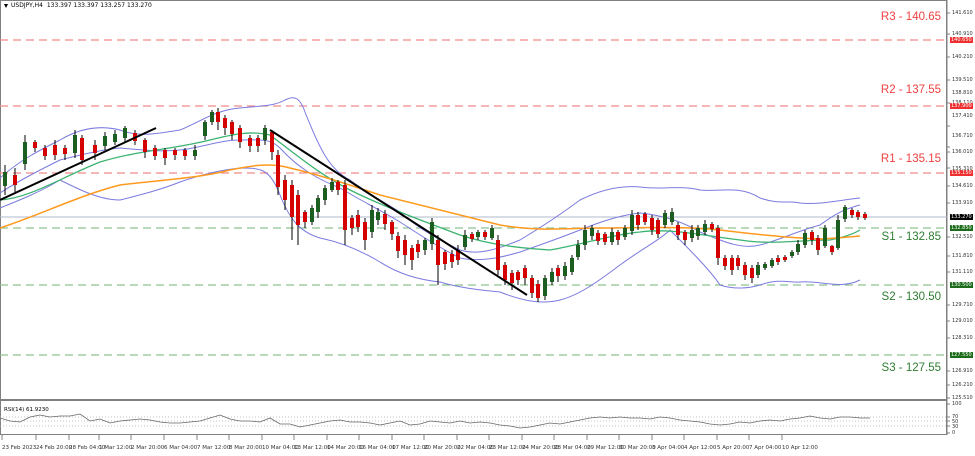  I want to click on date-tick: 23 Feb 2023, so click(19, 448).